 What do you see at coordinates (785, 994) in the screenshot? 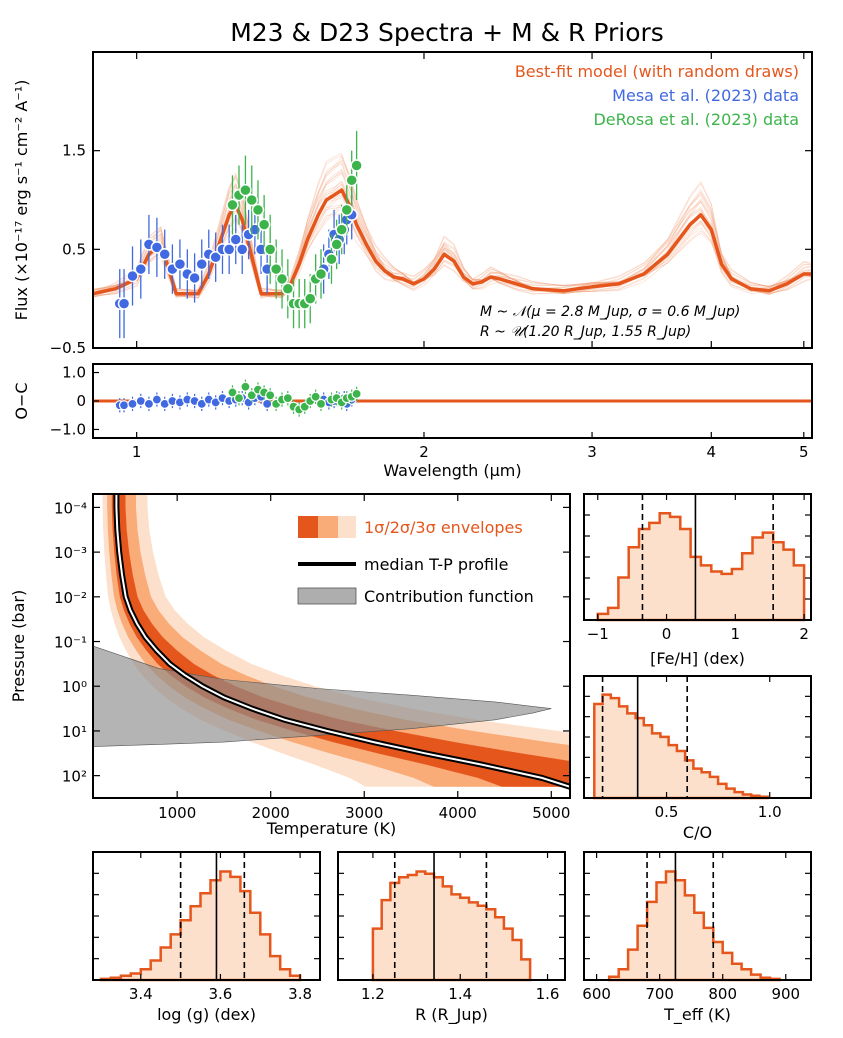
I see `x-tick-label: 900` at bounding box center [785, 994].